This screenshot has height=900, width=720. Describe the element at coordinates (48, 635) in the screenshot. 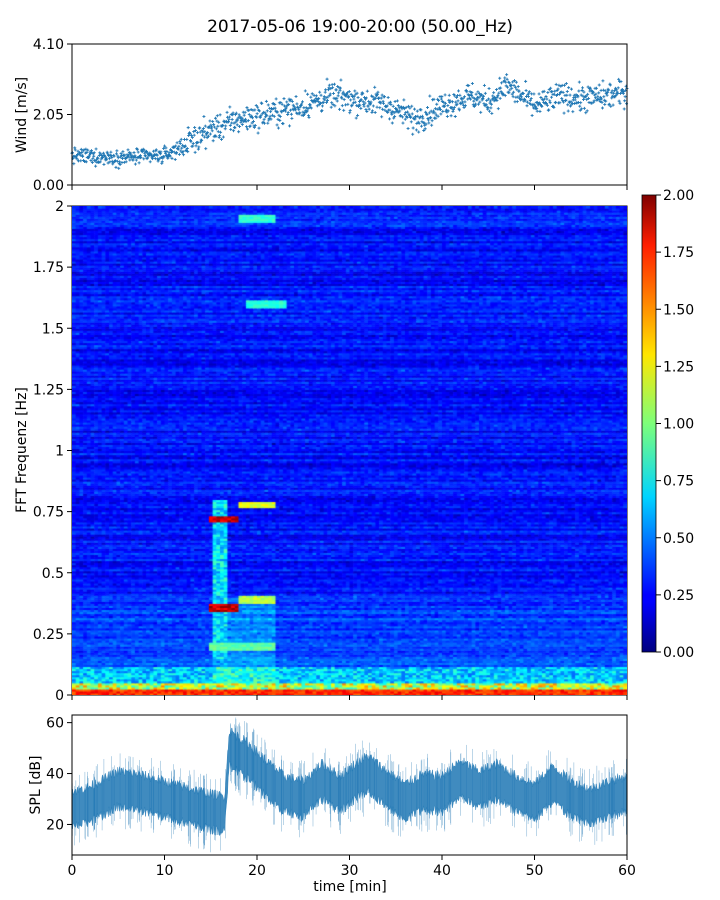

I see `1-ytick-label: 0.25` at that location.